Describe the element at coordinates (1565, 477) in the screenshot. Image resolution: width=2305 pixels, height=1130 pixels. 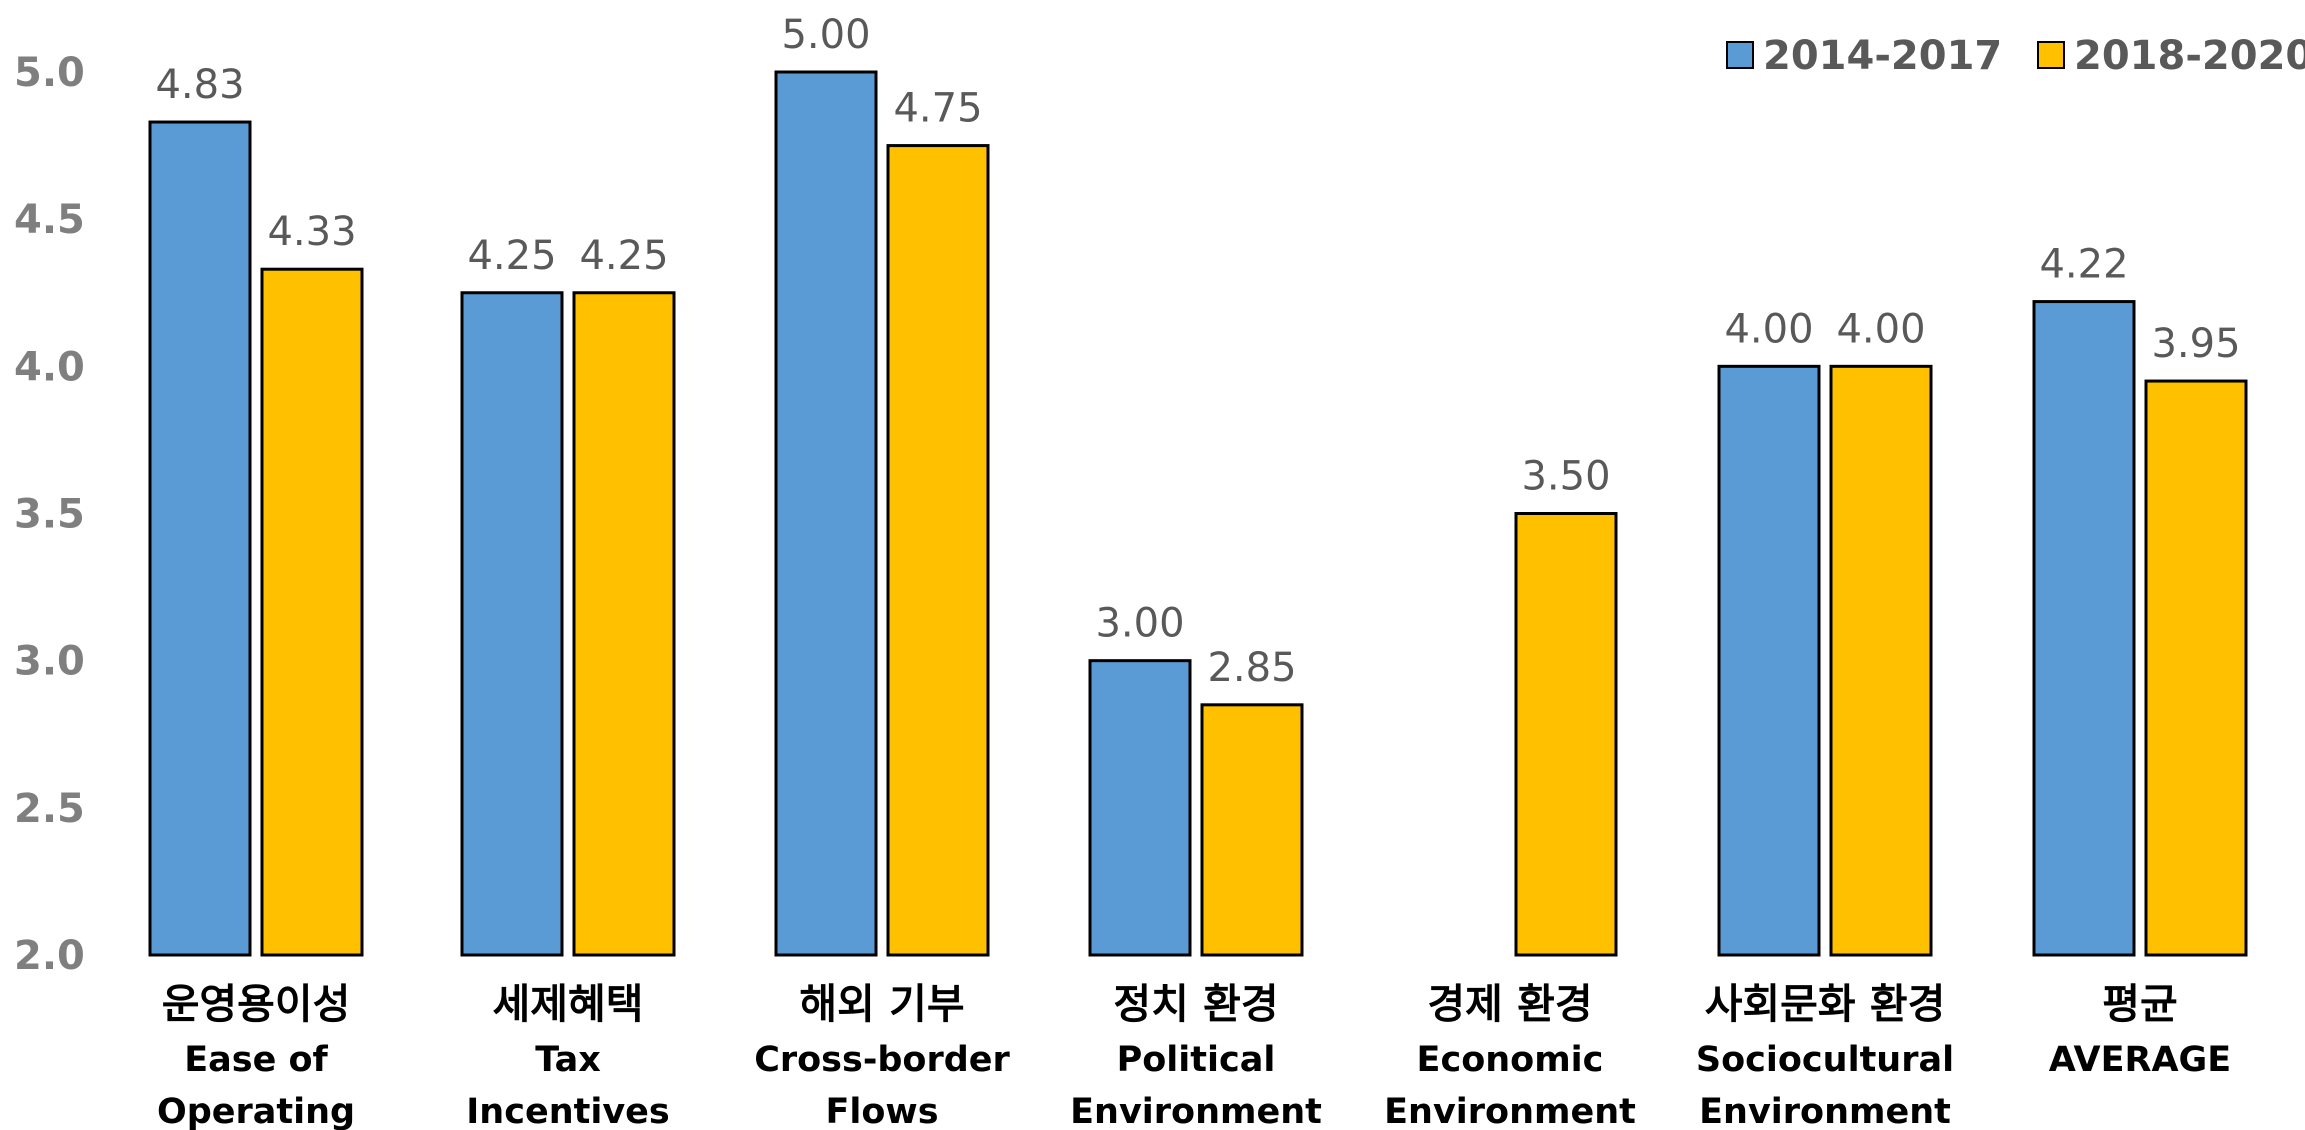
I see `bar-value-label: 3.50` at that location.